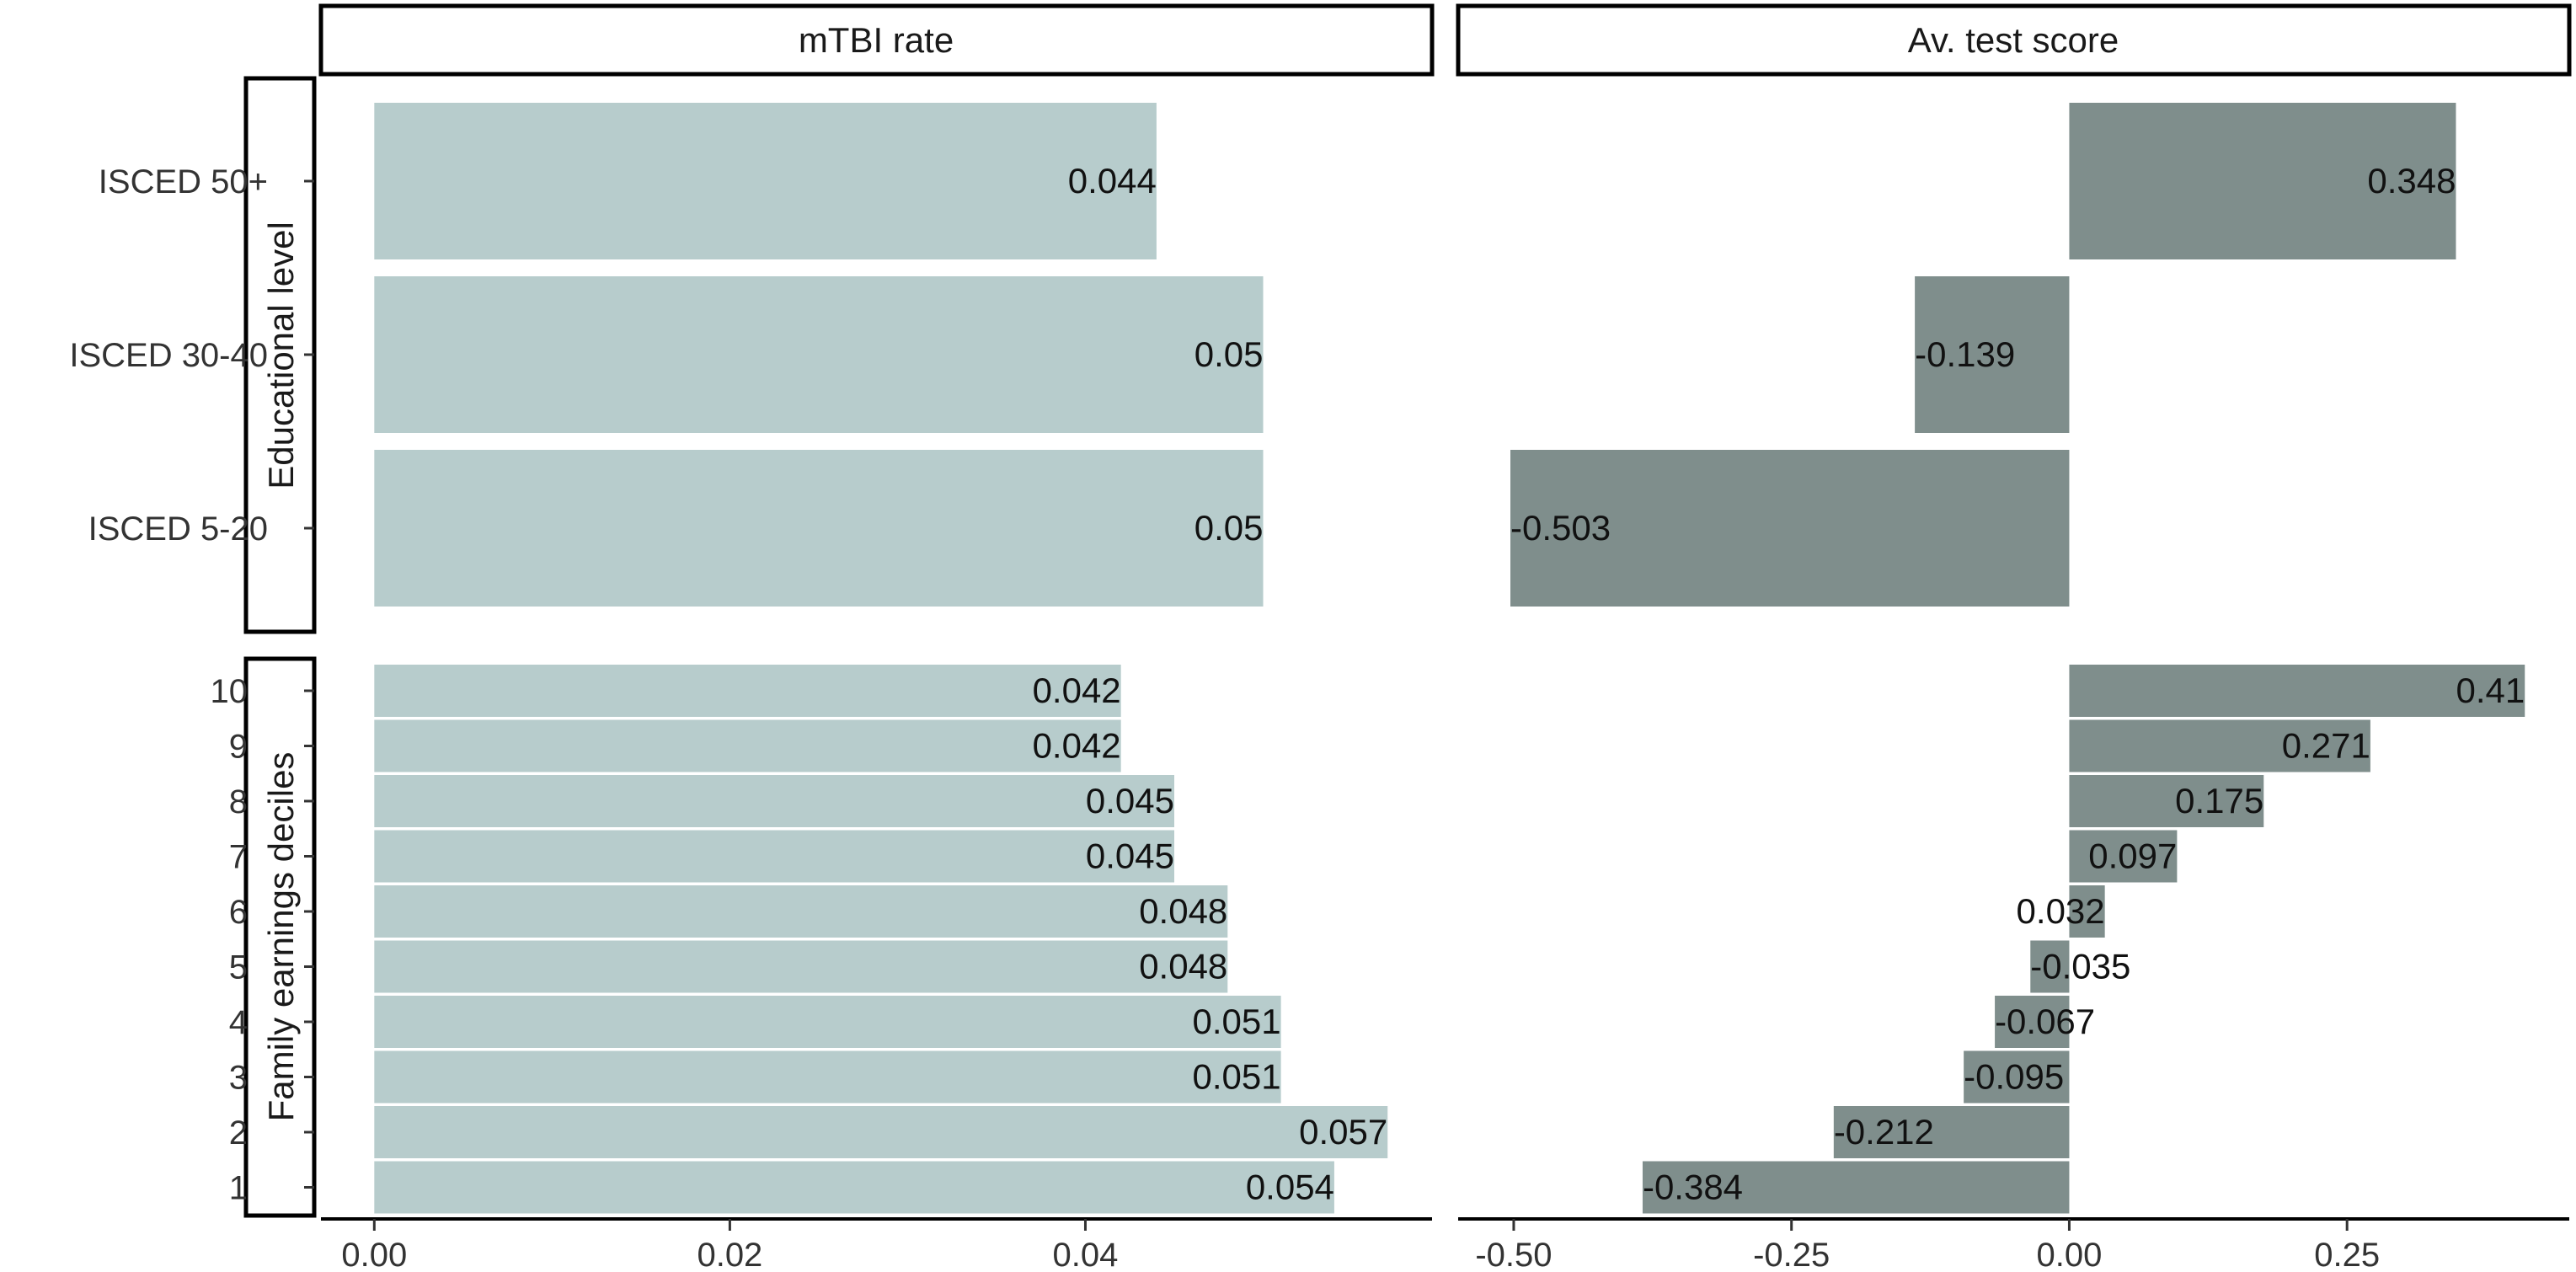 The image size is (2576, 1272). I want to click on bar-value-label-score: 0.097, so click(2132, 856).